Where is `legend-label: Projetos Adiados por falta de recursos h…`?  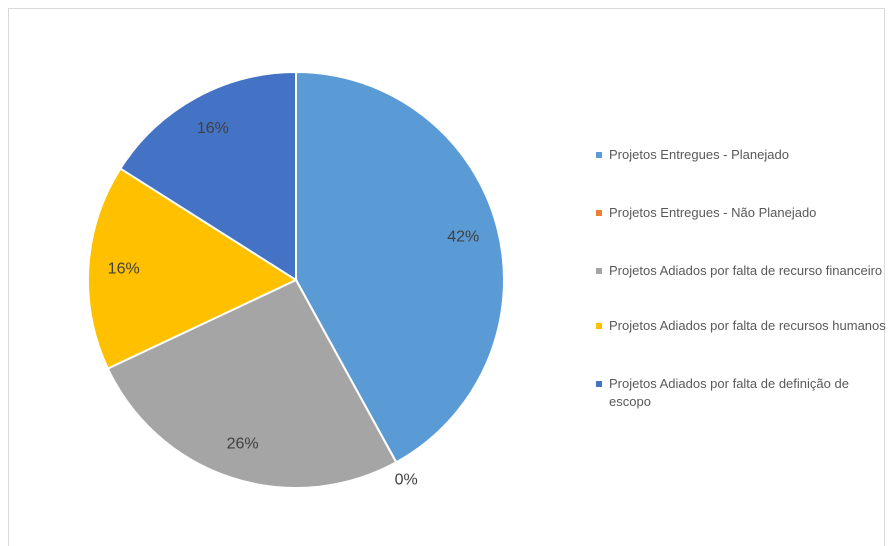 legend-label: Projetos Adiados por falta de recursos h… is located at coordinates (747, 325).